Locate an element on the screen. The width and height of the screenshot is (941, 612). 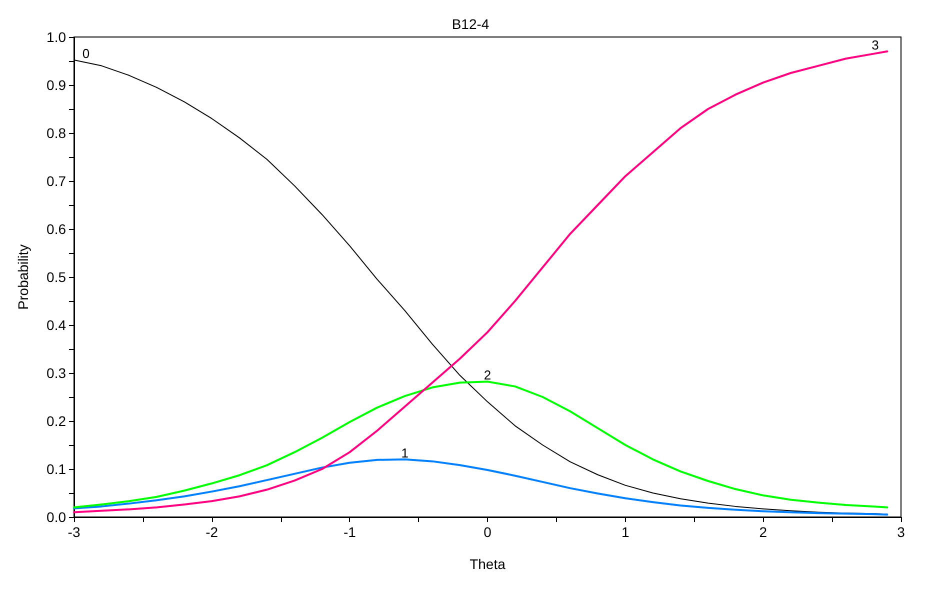
y-tick-label: 0.8 is located at coordinates (56, 133).